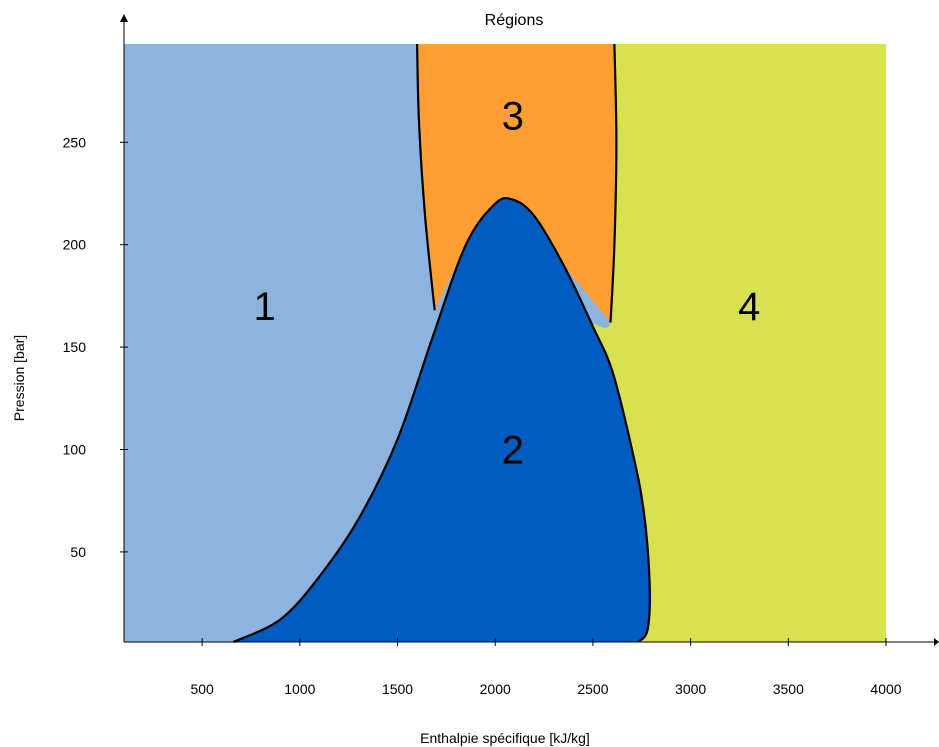 This screenshot has height=747, width=939. Describe the element at coordinates (75, 142) in the screenshot. I see `y-tick-label: 250` at that location.